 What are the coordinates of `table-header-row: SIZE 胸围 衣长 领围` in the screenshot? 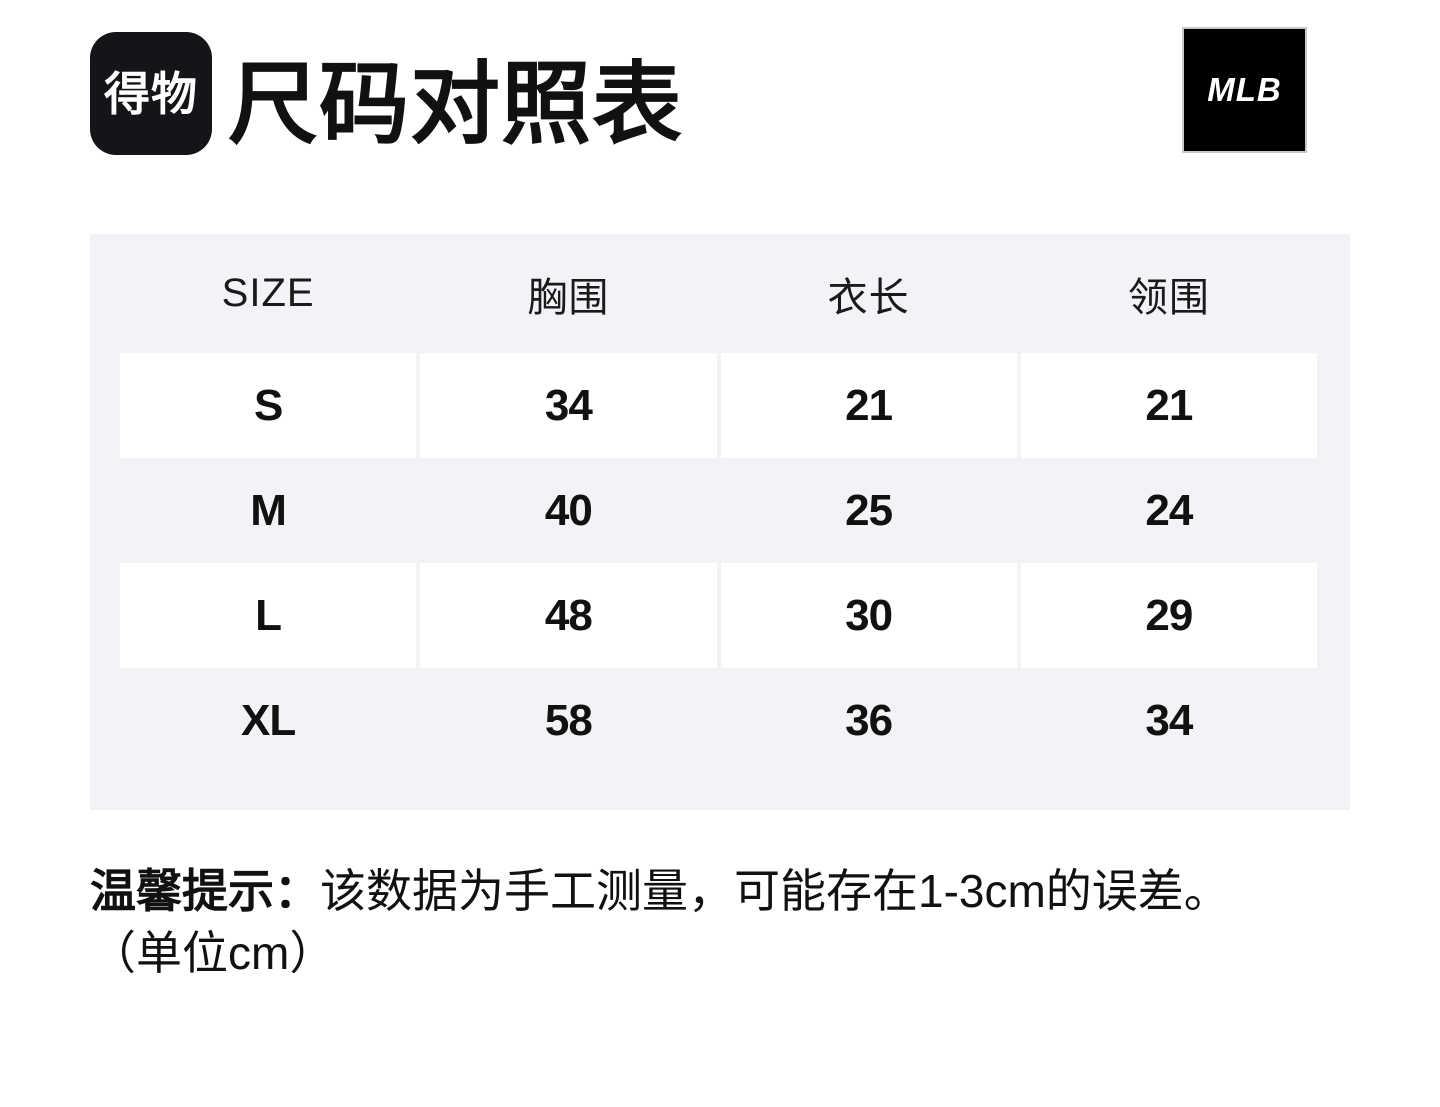 It's located at (718, 293).